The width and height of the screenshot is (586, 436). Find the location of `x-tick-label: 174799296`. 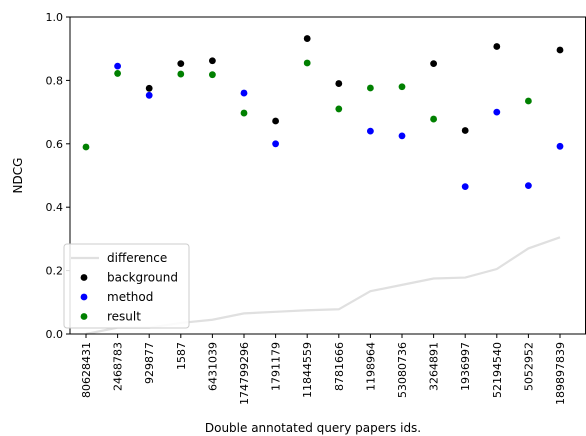

x-tick-label: 174799296 is located at coordinates (244, 373).